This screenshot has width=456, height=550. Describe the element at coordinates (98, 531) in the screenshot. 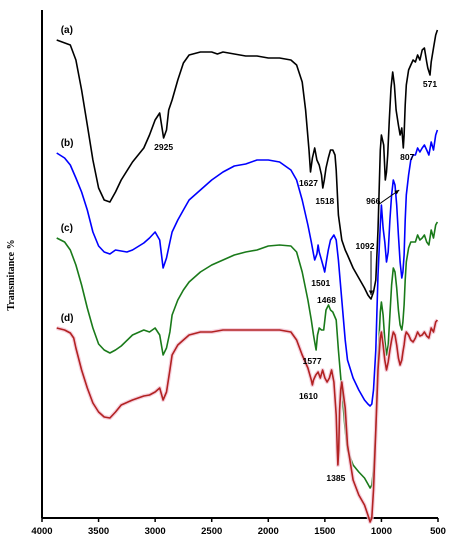

I see `x-tick-label-1: 3500` at that location.